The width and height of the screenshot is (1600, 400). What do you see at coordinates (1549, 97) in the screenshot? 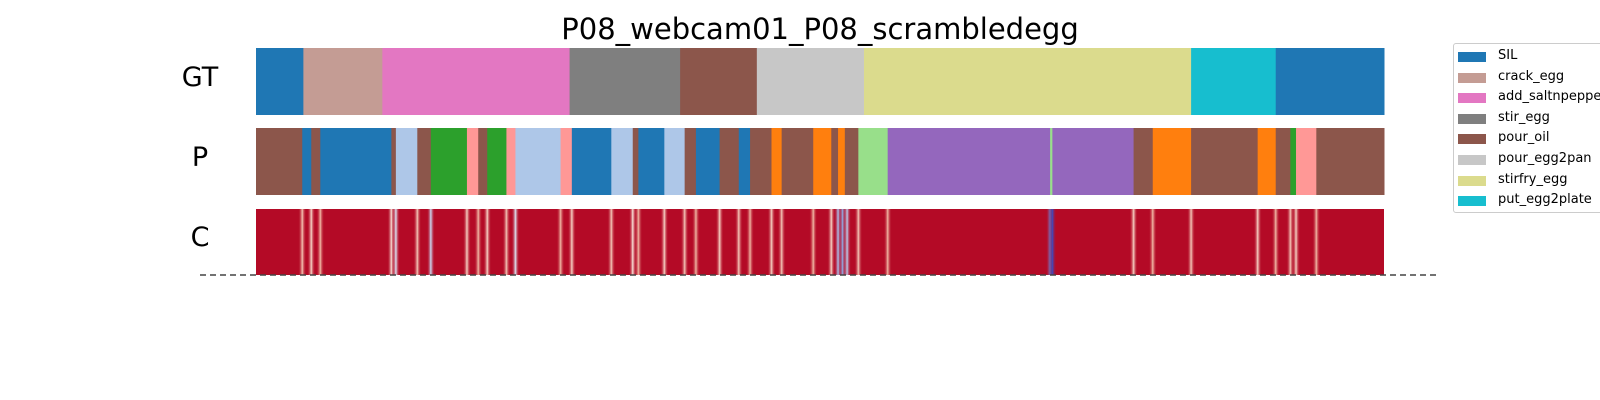
I see `legend-label: add_saltnpepper` at bounding box center [1549, 97].